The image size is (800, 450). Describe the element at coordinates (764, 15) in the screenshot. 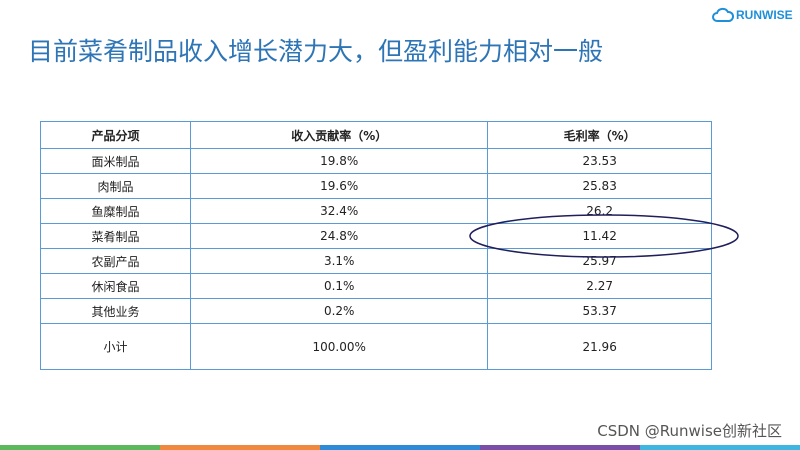

I see `logo-text: RUNWISE` at that location.